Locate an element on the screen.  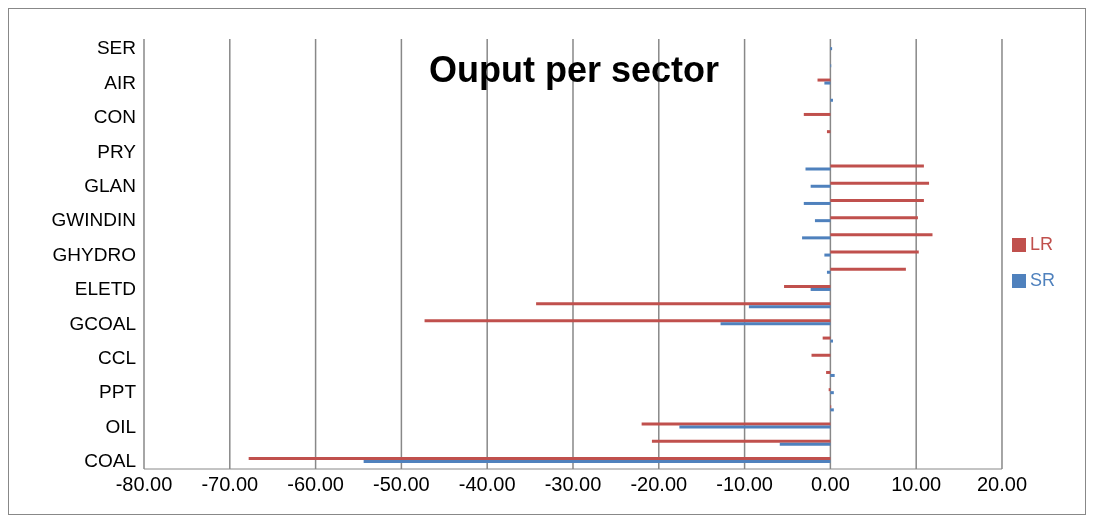
x-tick-label: -70.00 is located at coordinates (230, 484).